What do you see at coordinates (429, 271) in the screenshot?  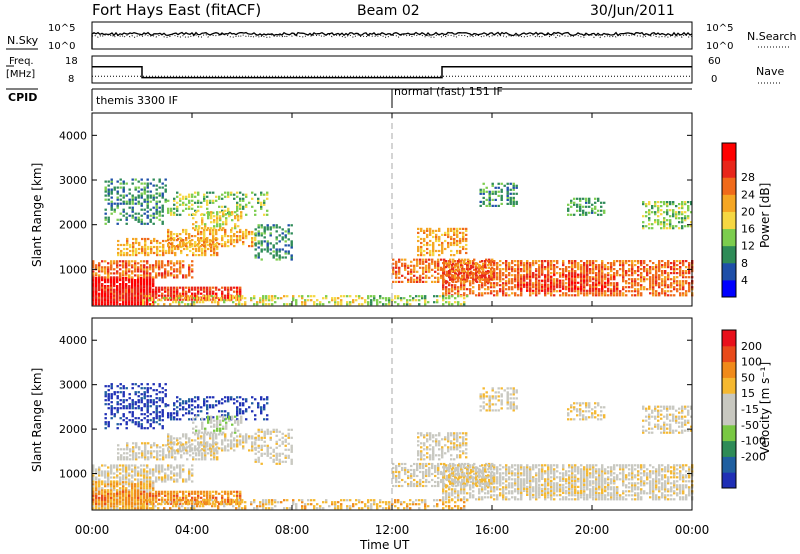 I see `power-cell-1911` at bounding box center [429, 271].